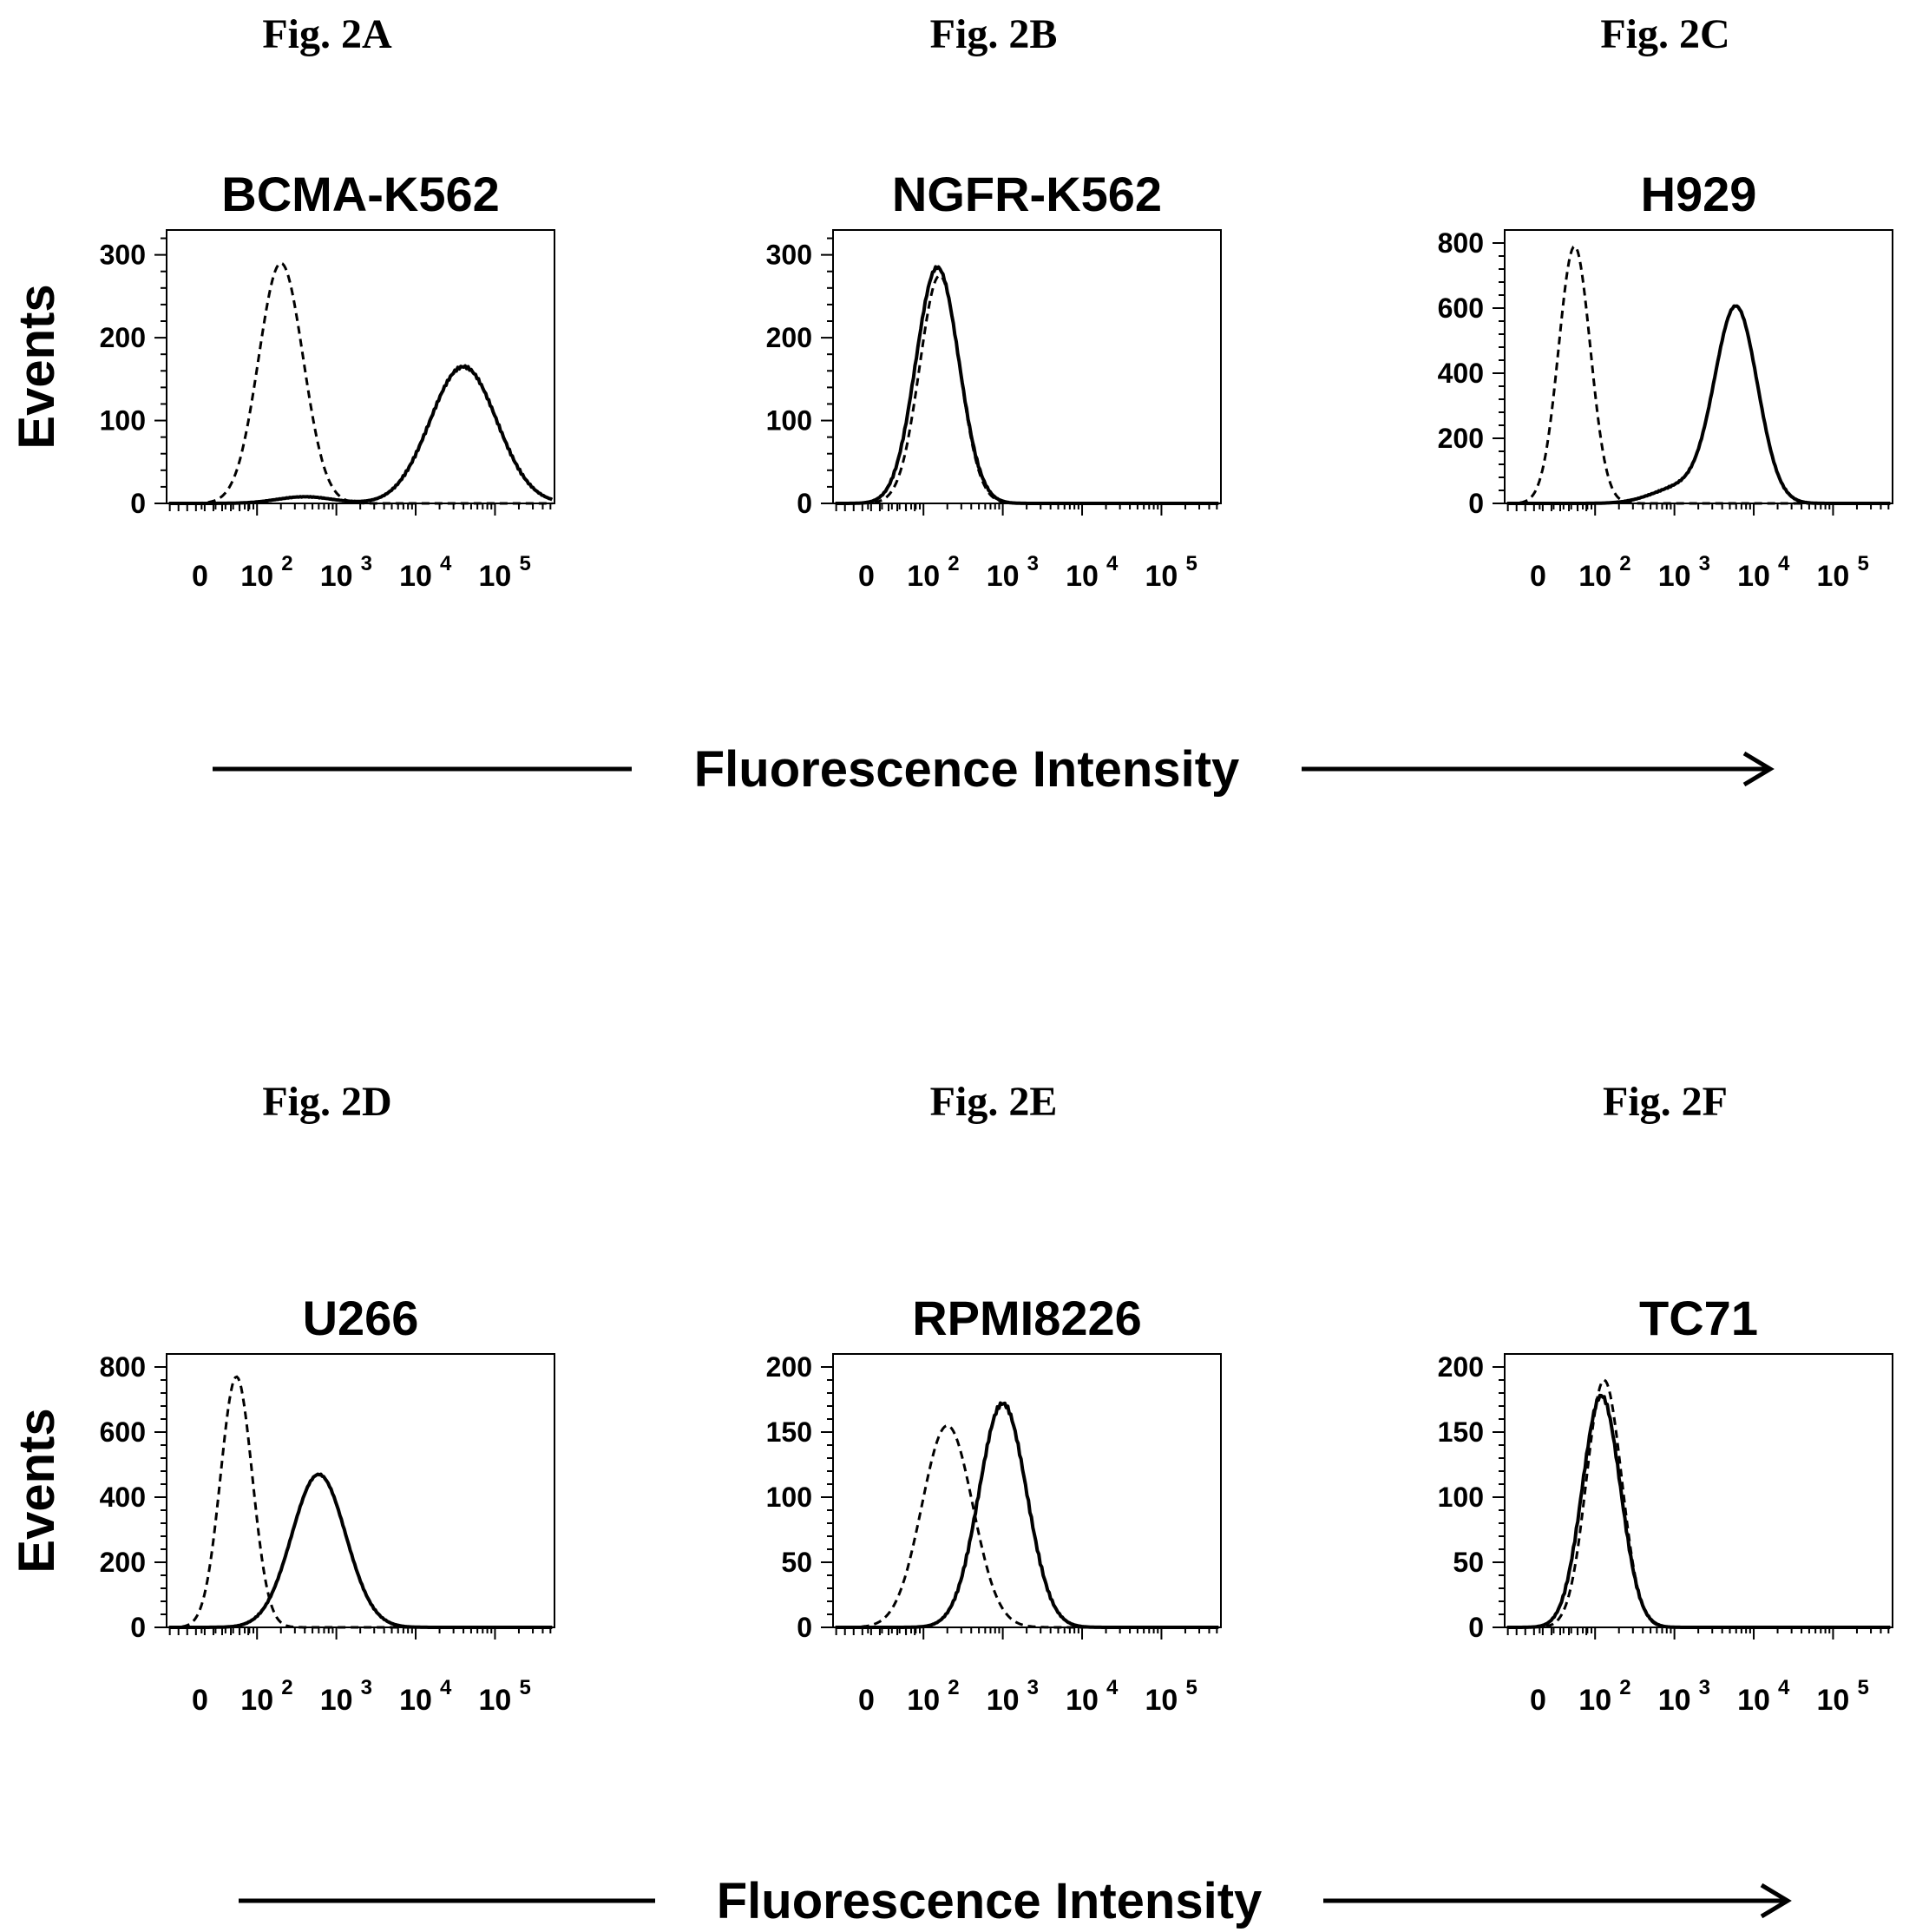 This screenshot has height=1932, width=1929. What do you see at coordinates (361, 1318) in the screenshot?
I see `panel-title: U266` at bounding box center [361, 1318].